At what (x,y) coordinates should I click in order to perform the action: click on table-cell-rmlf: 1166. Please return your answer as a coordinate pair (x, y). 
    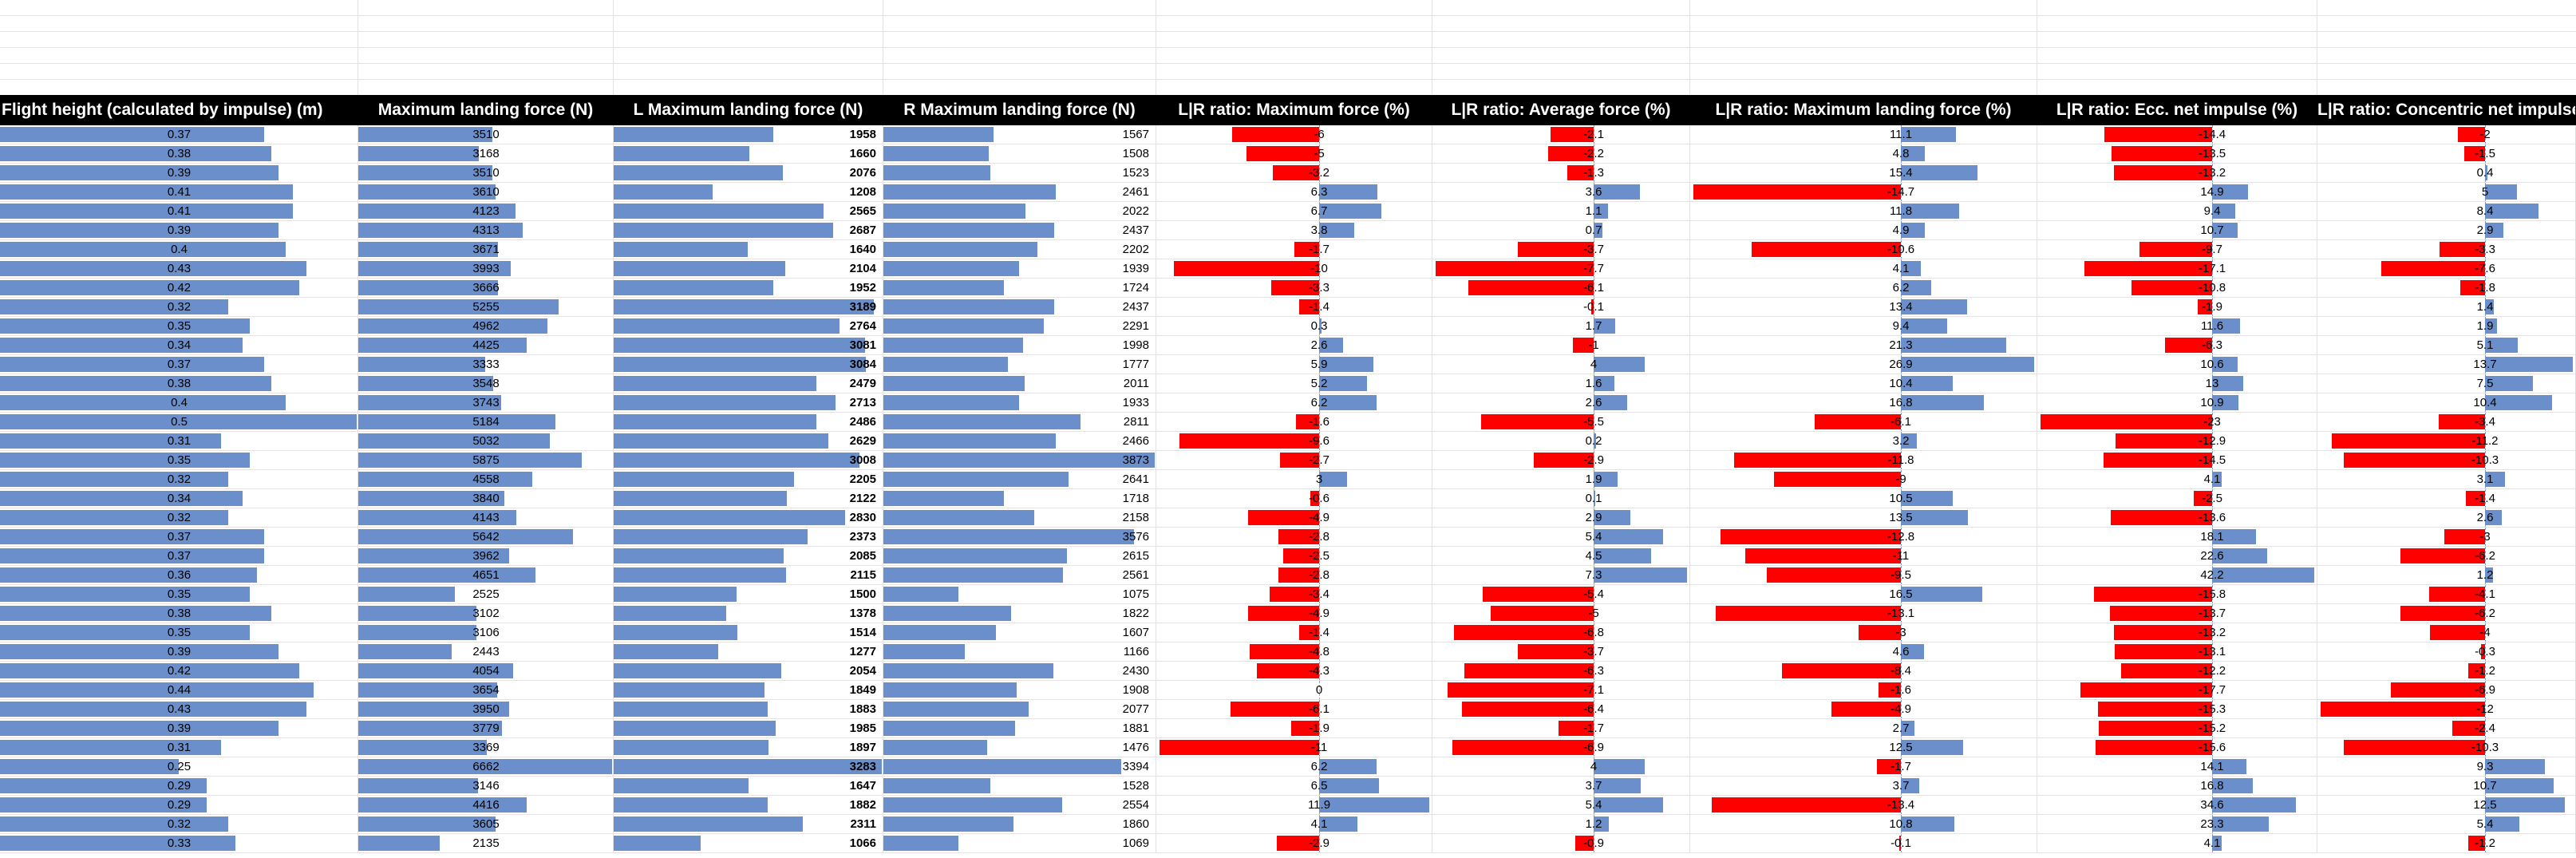
    Looking at the image, I should click on (1019, 652).